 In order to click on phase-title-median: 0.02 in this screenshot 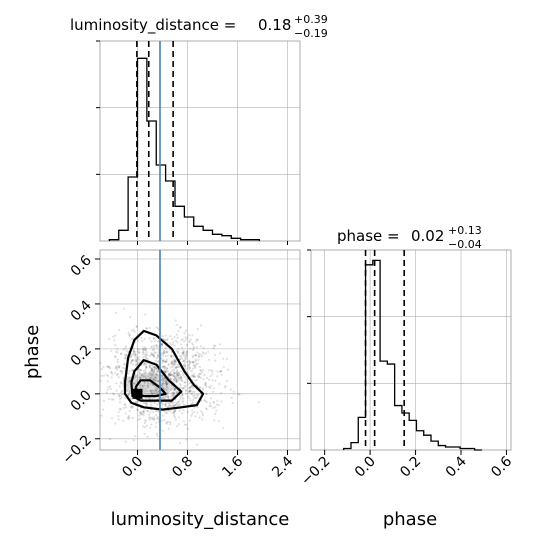, I will do `click(427, 236)`.